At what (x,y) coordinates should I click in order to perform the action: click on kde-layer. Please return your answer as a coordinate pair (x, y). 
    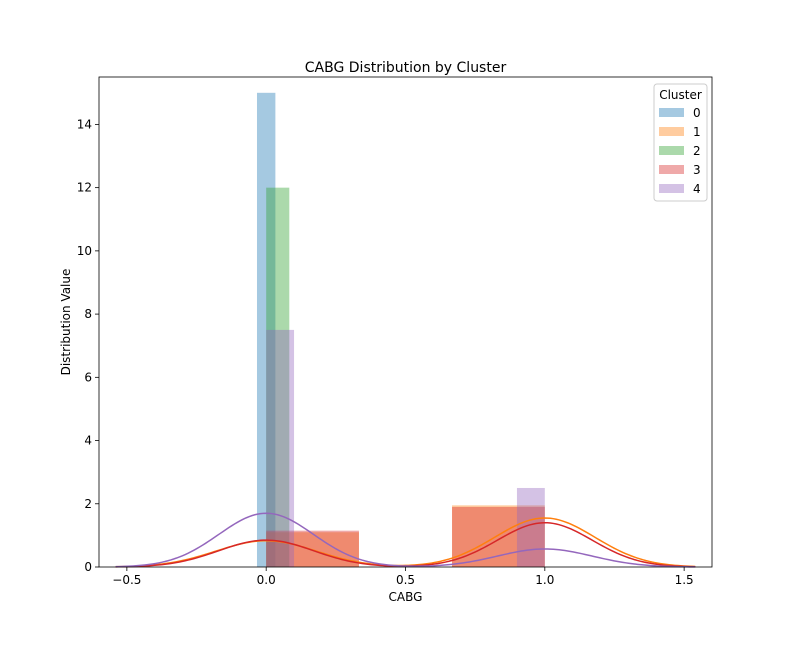
    Looking at the image, I should click on (405, 540).